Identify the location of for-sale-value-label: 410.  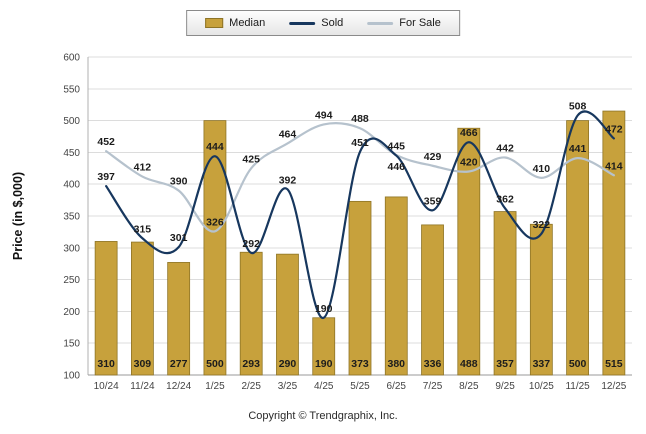
(542, 169).